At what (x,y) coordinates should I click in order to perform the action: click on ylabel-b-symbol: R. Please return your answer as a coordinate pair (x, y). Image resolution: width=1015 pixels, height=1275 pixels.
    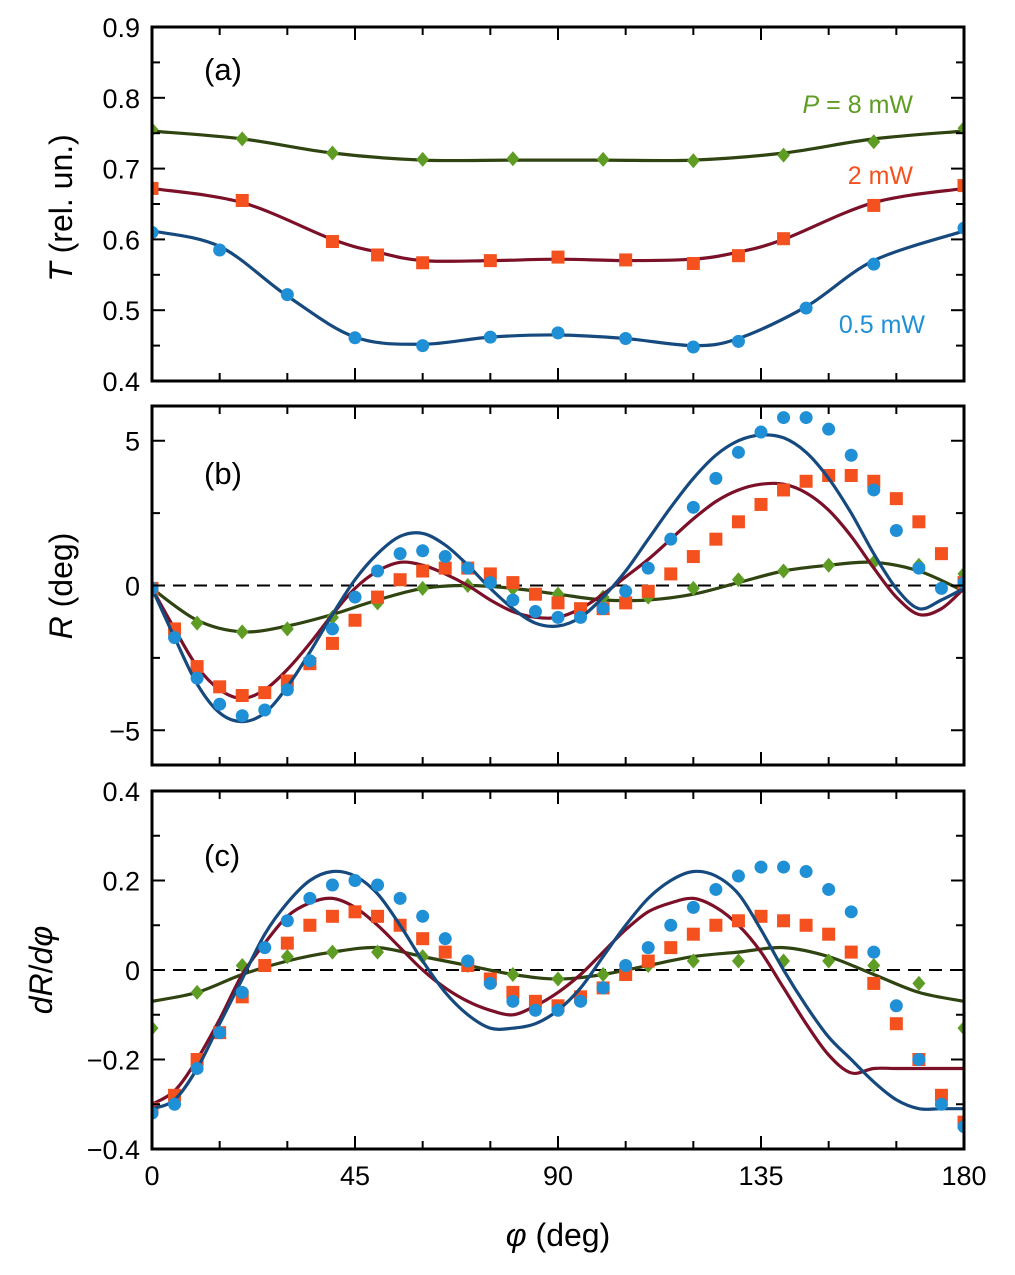
    Looking at the image, I should click on (61, 627).